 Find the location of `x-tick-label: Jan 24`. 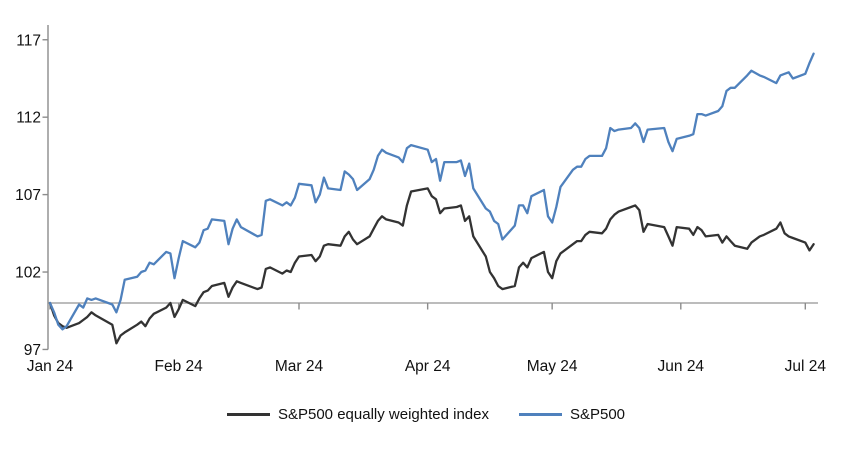

x-tick-label: Jan 24 is located at coordinates (50, 366).